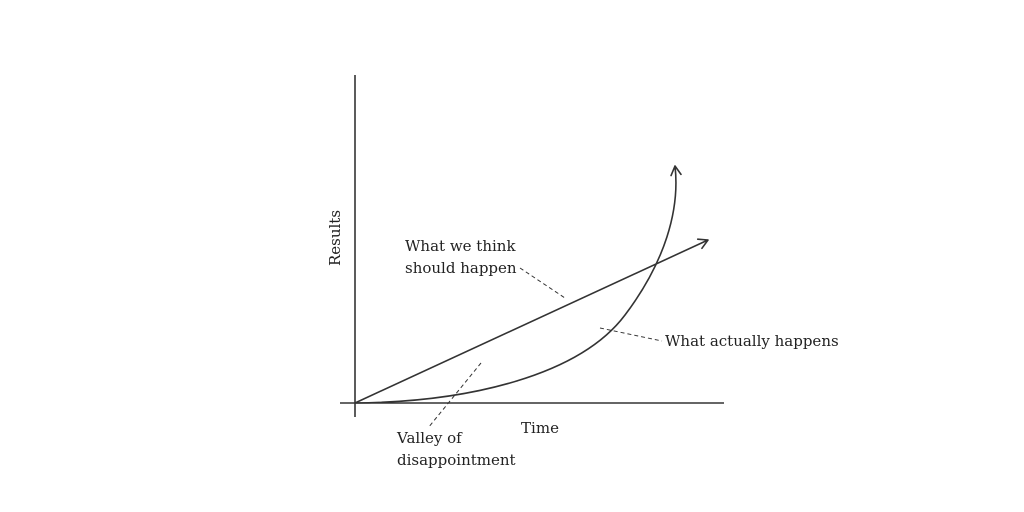 Image resolution: width=1024 pixels, height=512 pixels. I want to click on expected-label-line-1: What we think, so click(460, 246).